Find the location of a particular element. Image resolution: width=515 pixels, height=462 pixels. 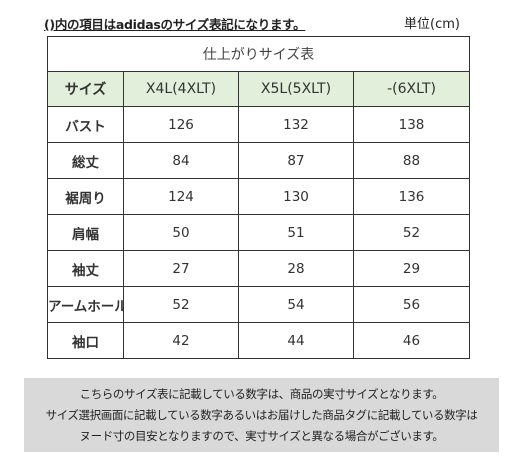

header-col-6xlt: -(6XLT) is located at coordinates (411, 89).